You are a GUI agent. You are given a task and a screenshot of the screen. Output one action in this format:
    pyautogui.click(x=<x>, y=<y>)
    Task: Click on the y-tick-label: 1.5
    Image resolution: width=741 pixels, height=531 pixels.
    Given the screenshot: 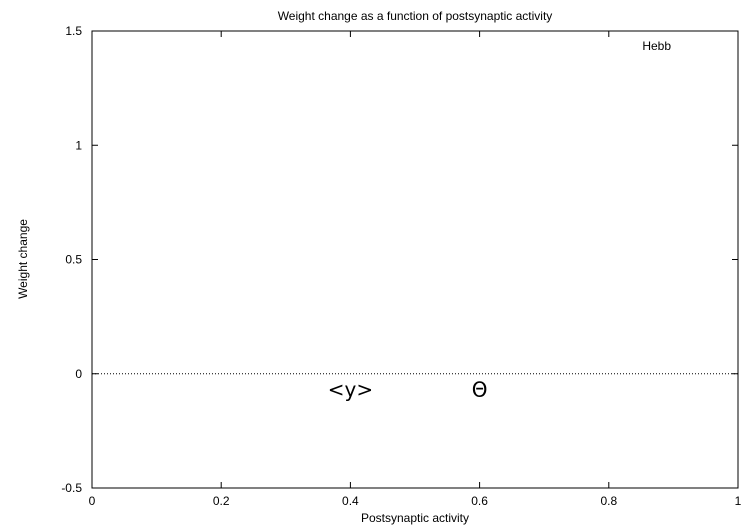 What is the action you would take?
    pyautogui.click(x=73, y=31)
    